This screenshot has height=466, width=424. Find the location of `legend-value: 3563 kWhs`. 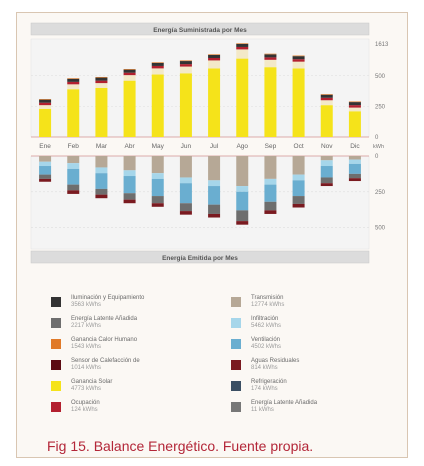

legend-value: 3563 kWhs is located at coordinates (86, 305).